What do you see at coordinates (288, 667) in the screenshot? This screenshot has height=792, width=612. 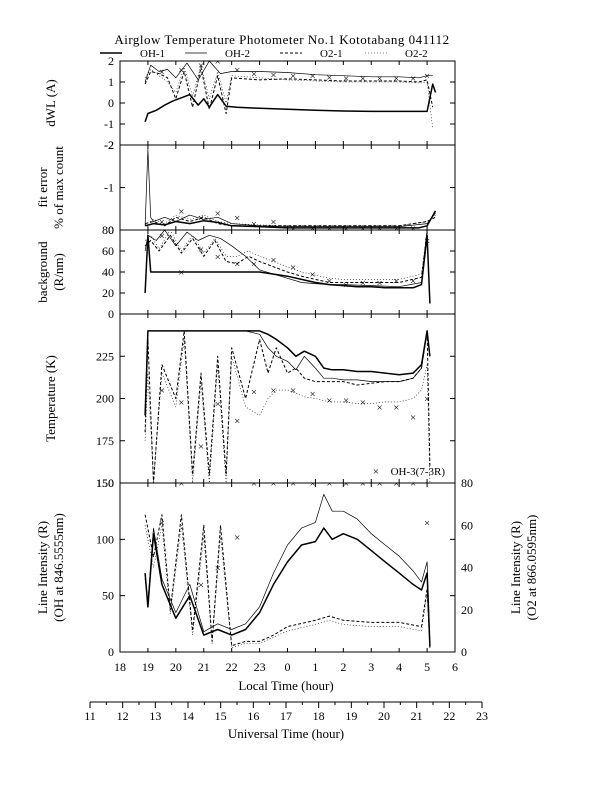 I see `local-time-tick-label: 0` at bounding box center [288, 667].